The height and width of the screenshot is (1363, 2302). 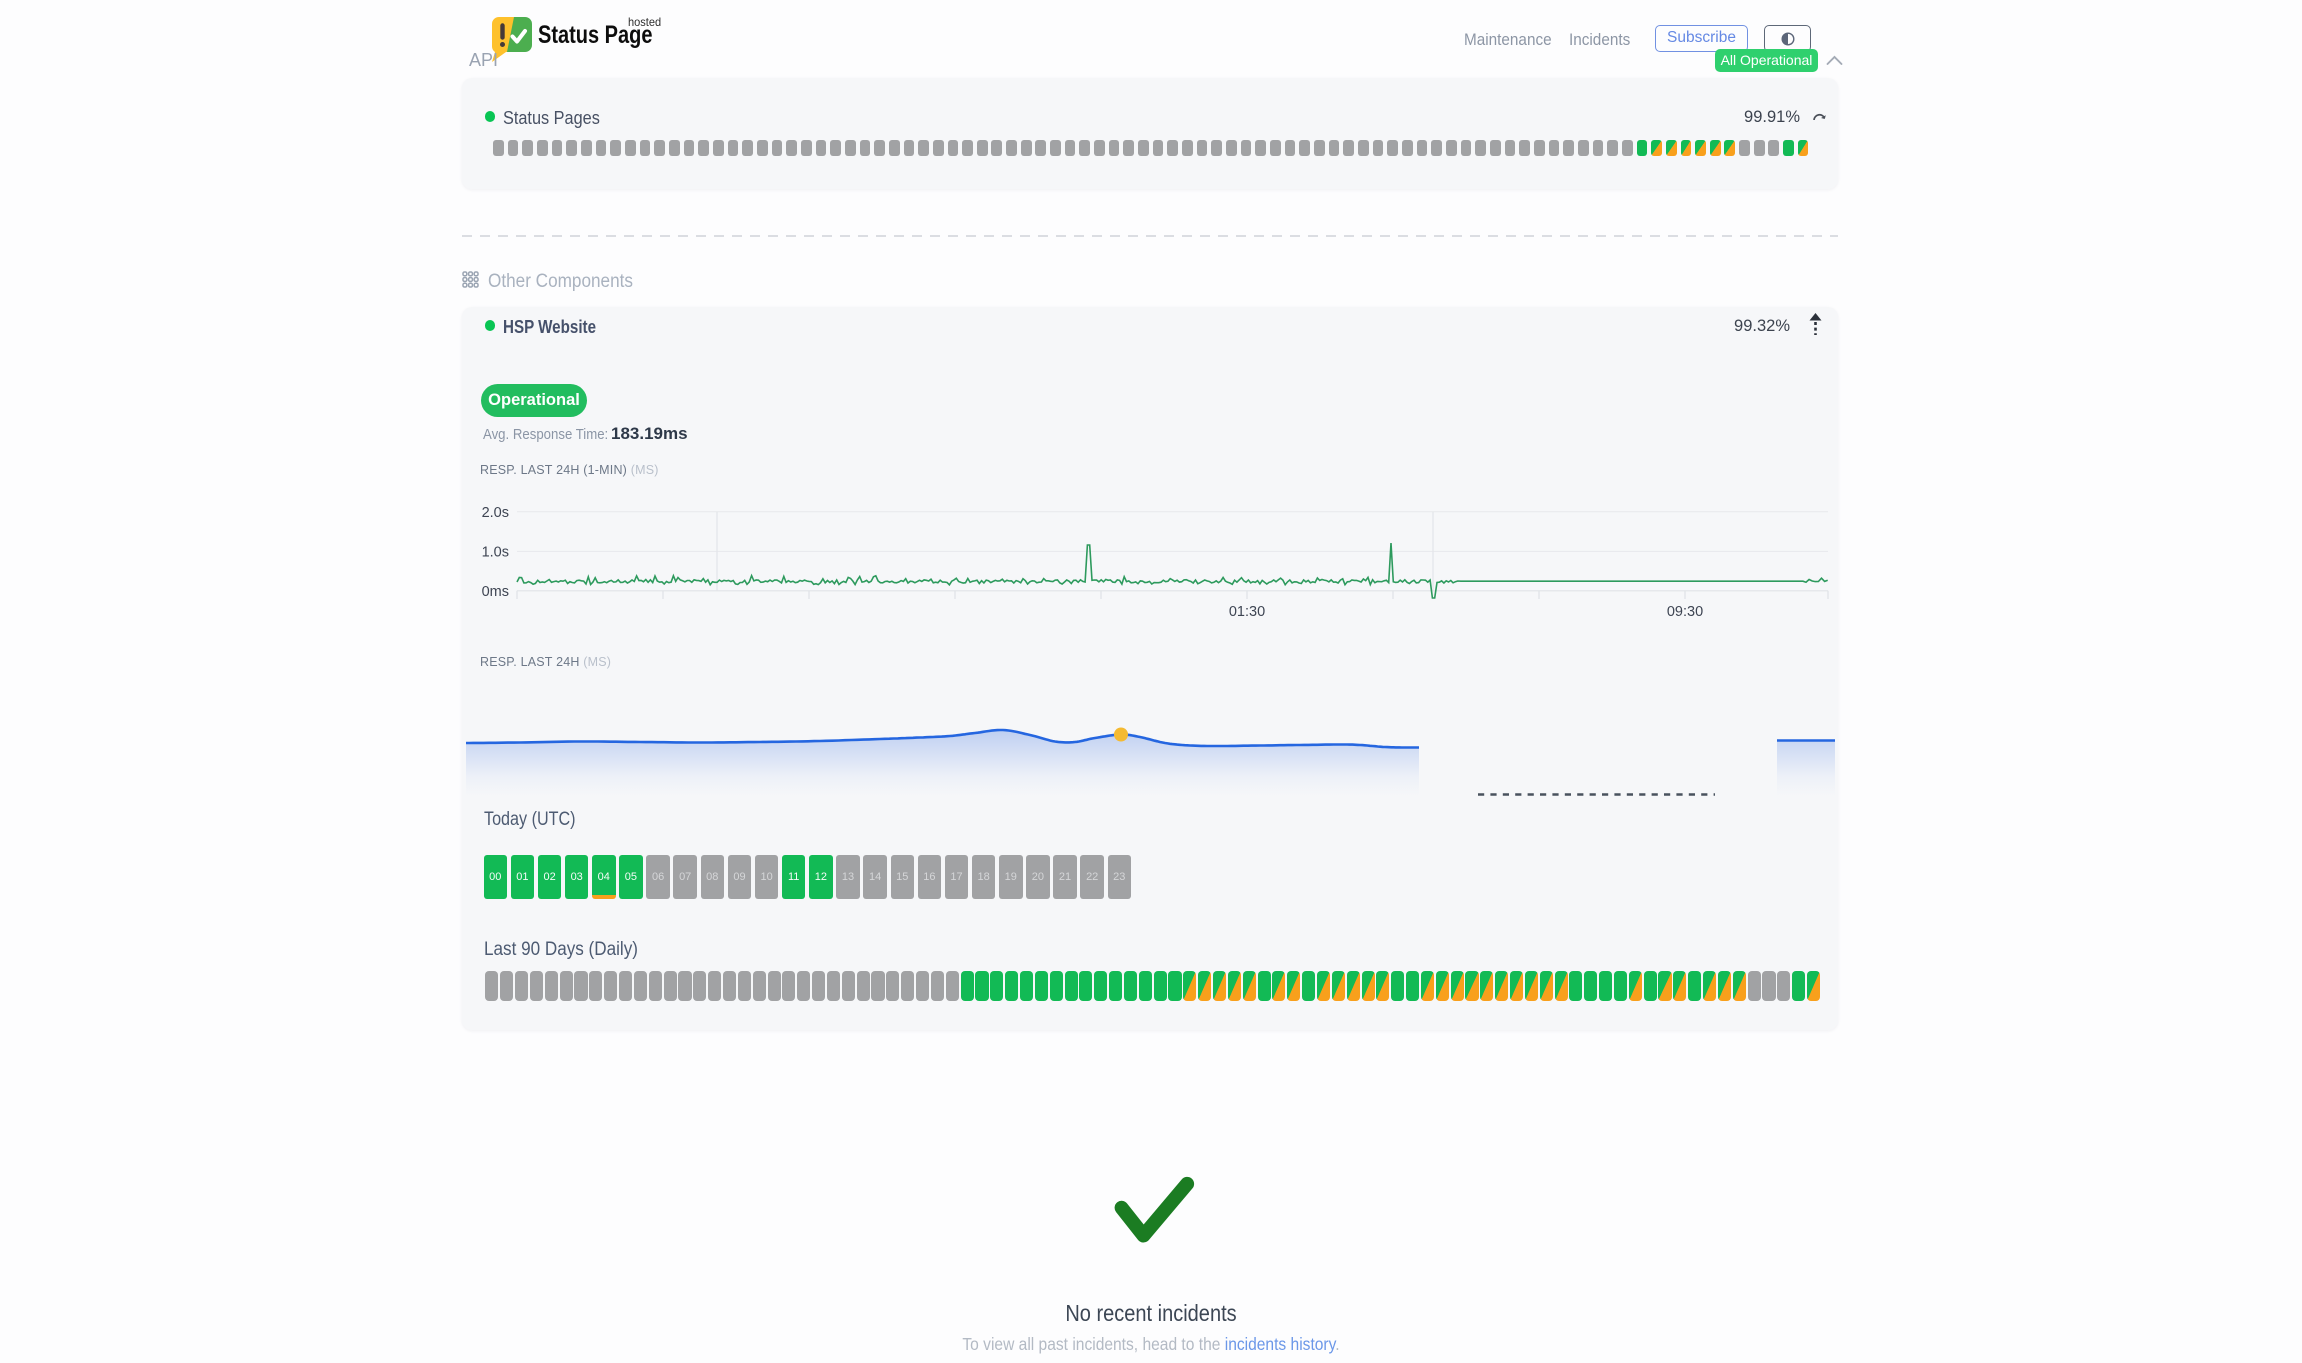 I want to click on svg-text: 1.0s, so click(x=495, y=553).